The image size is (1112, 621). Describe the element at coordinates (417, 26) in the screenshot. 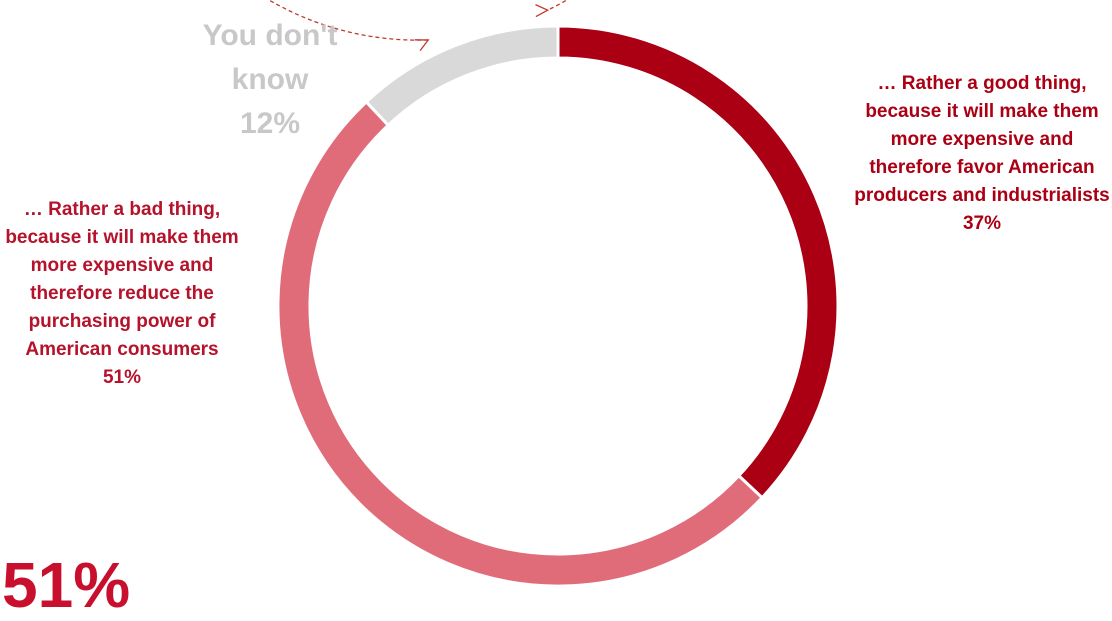

I see `annotation-arrows` at that location.